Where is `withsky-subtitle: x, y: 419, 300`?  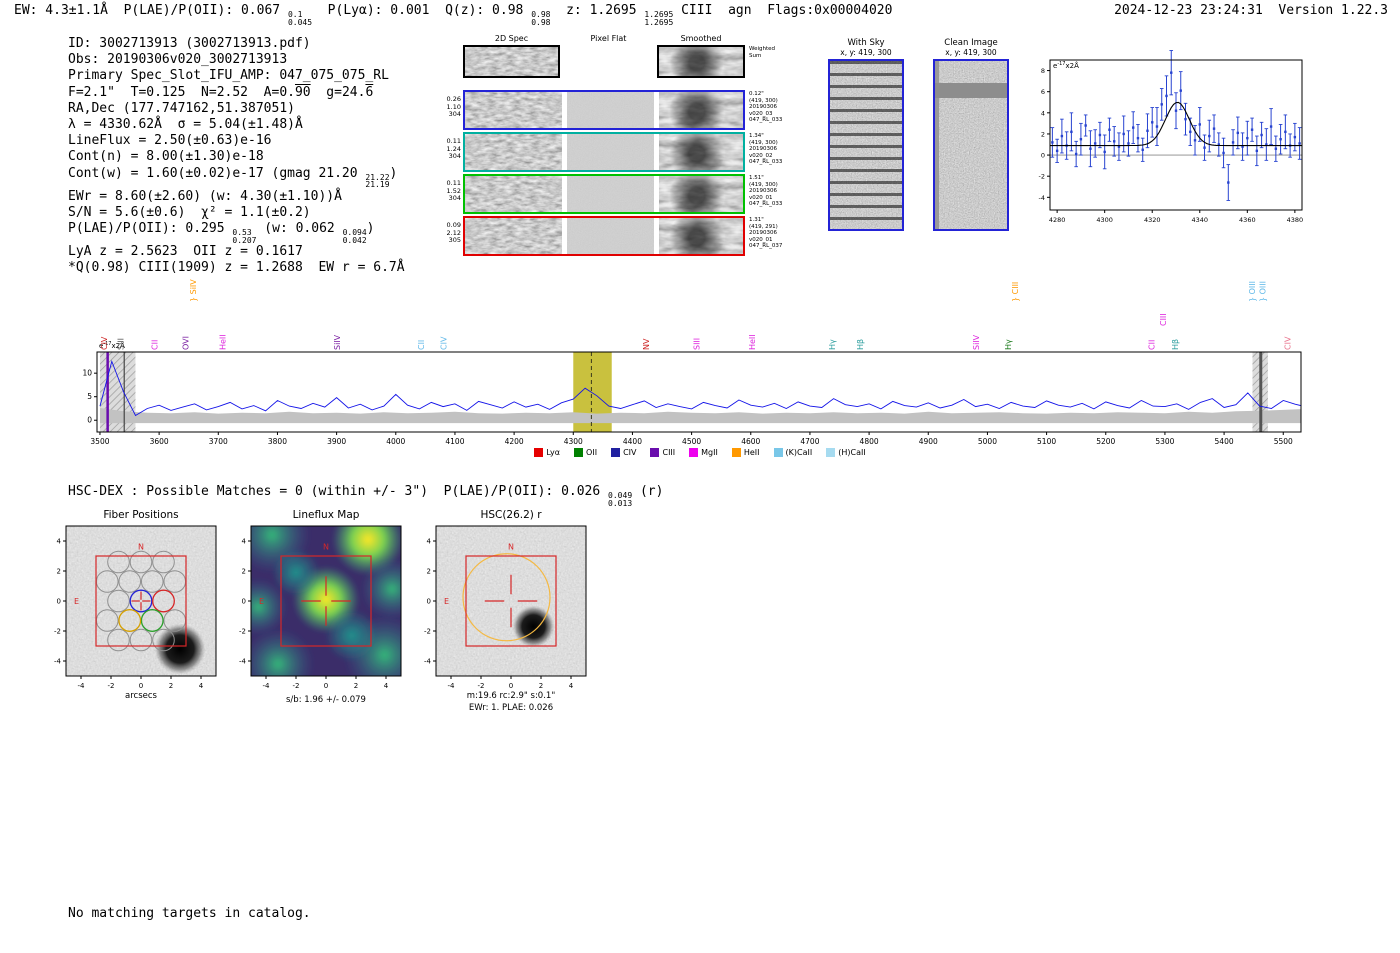
withsky-subtitle: x, y: 419, 300 is located at coordinates (866, 52).